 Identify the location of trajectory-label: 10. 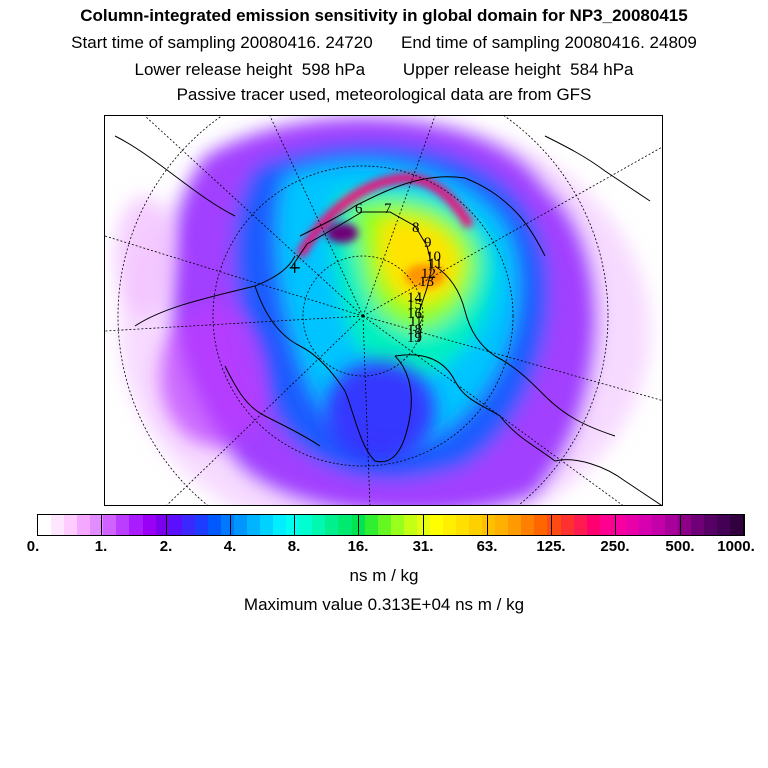
(433, 257).